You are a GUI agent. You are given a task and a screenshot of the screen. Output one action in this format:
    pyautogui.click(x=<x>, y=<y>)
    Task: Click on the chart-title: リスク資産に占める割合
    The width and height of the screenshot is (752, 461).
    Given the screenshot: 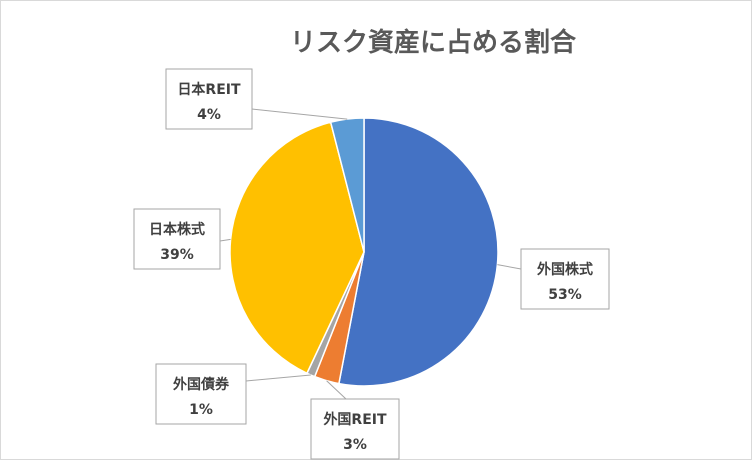 What is the action you would take?
    pyautogui.click(x=433, y=42)
    